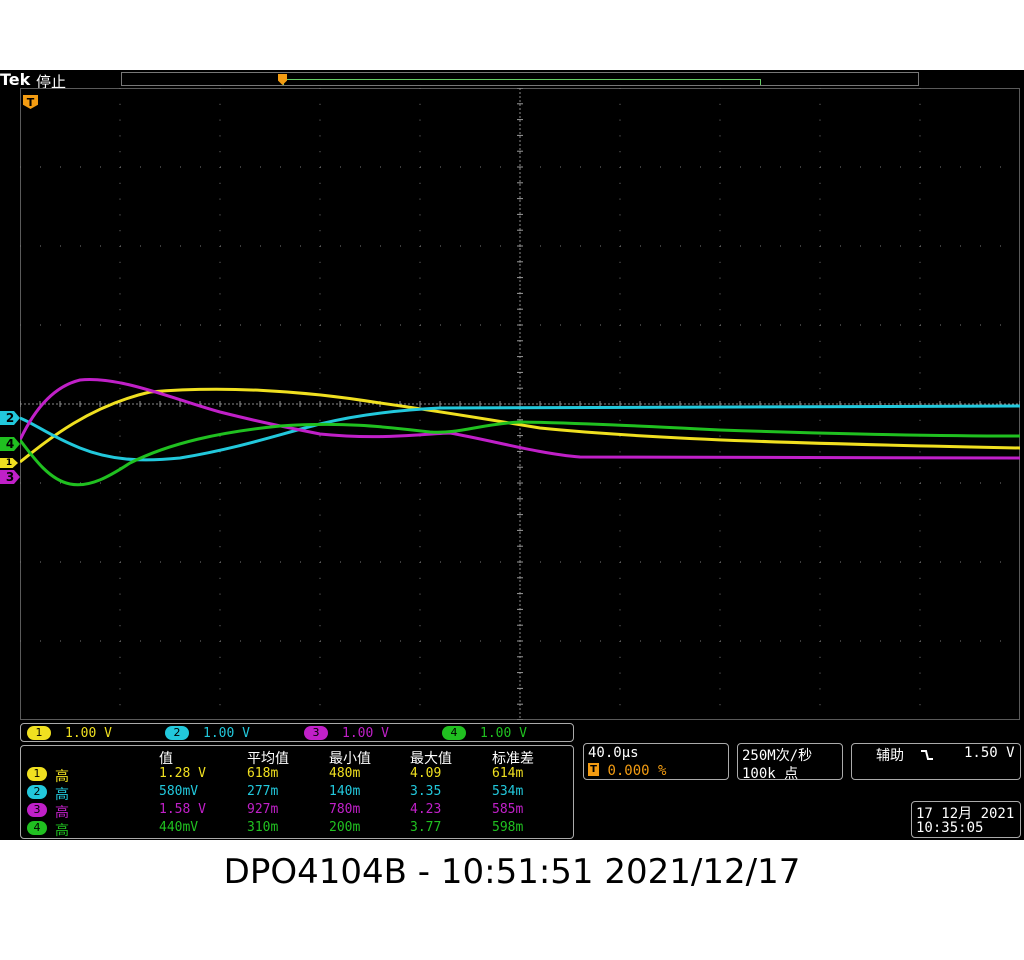 Image resolution: width=1024 pixels, height=960 pixels. I want to click on ch3-scale: 3 1.00 V, so click(346, 733).